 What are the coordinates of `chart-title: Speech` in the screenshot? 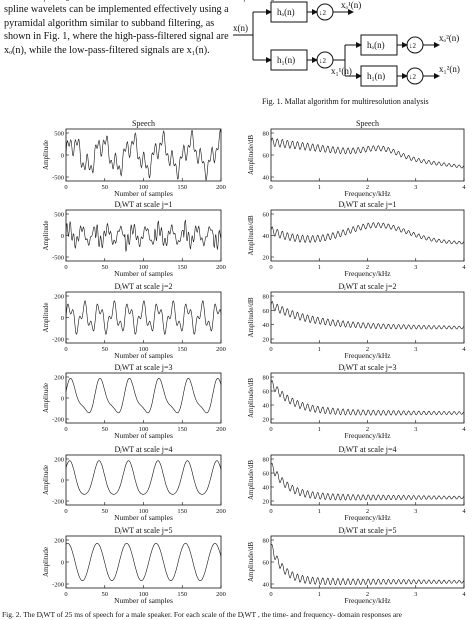 It's located at (367, 123).